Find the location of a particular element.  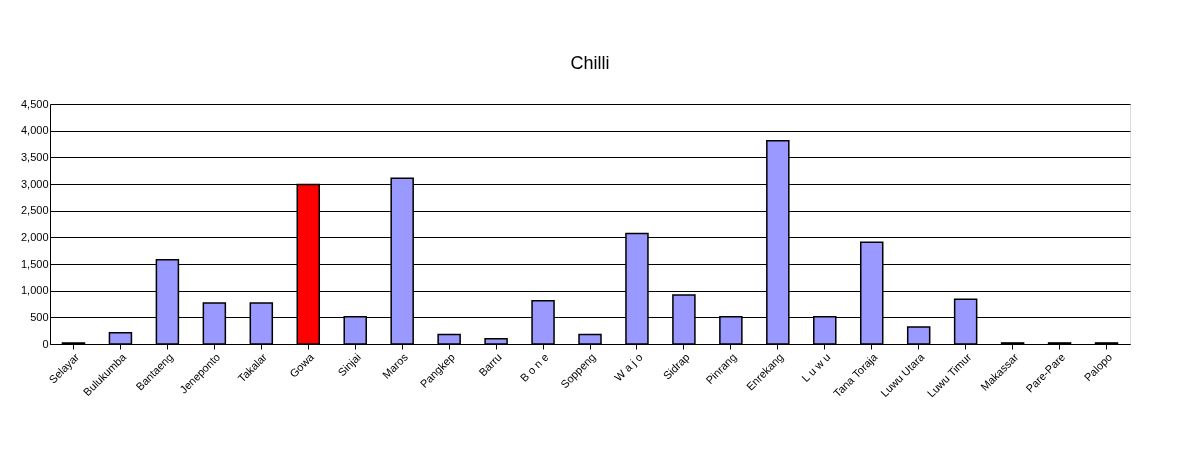

y-tick-label: 1,500 is located at coordinates (34, 263).